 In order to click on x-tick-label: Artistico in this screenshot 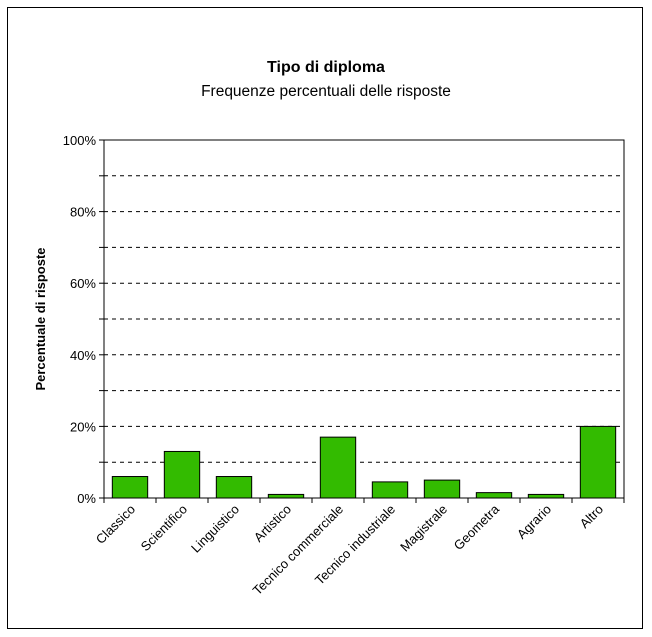, I will do `click(272, 523)`.